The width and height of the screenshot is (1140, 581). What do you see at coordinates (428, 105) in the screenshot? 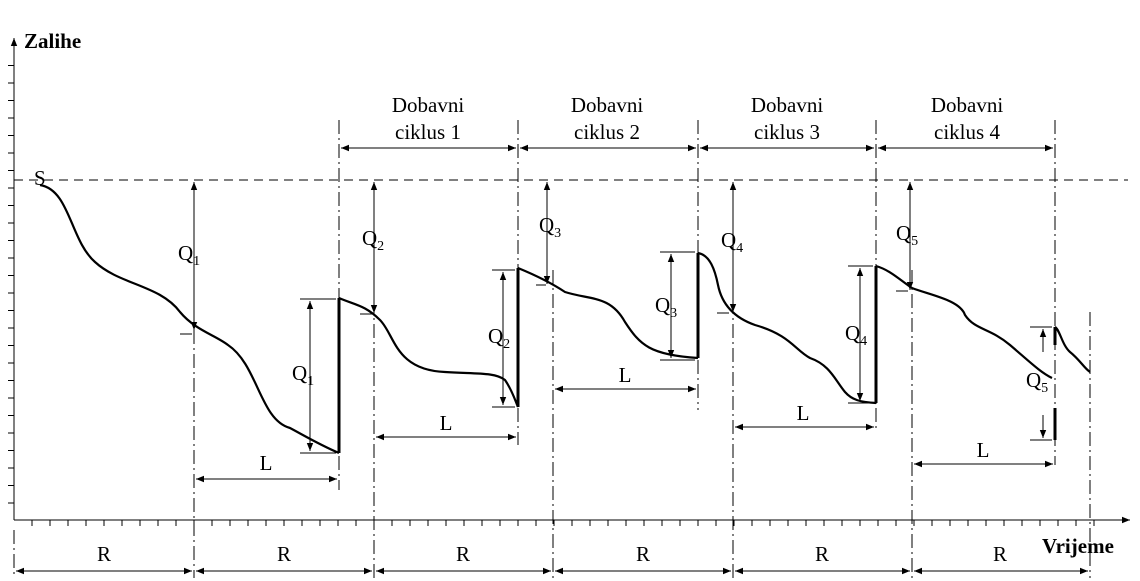
I see `cycle-1-title: Dobavni` at bounding box center [428, 105].